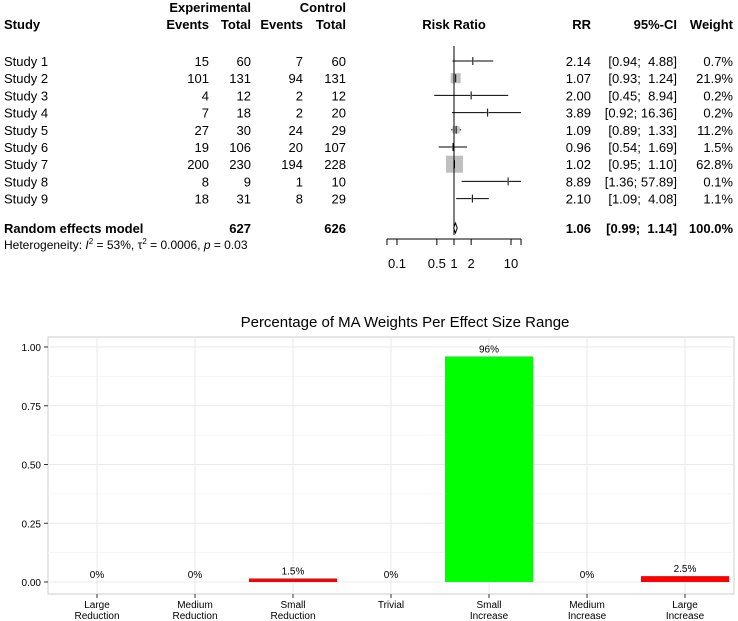 Image resolution: width=738 pixels, height=621 pixels. What do you see at coordinates (26, 199) in the screenshot?
I see `study-name: Study 9` at bounding box center [26, 199].